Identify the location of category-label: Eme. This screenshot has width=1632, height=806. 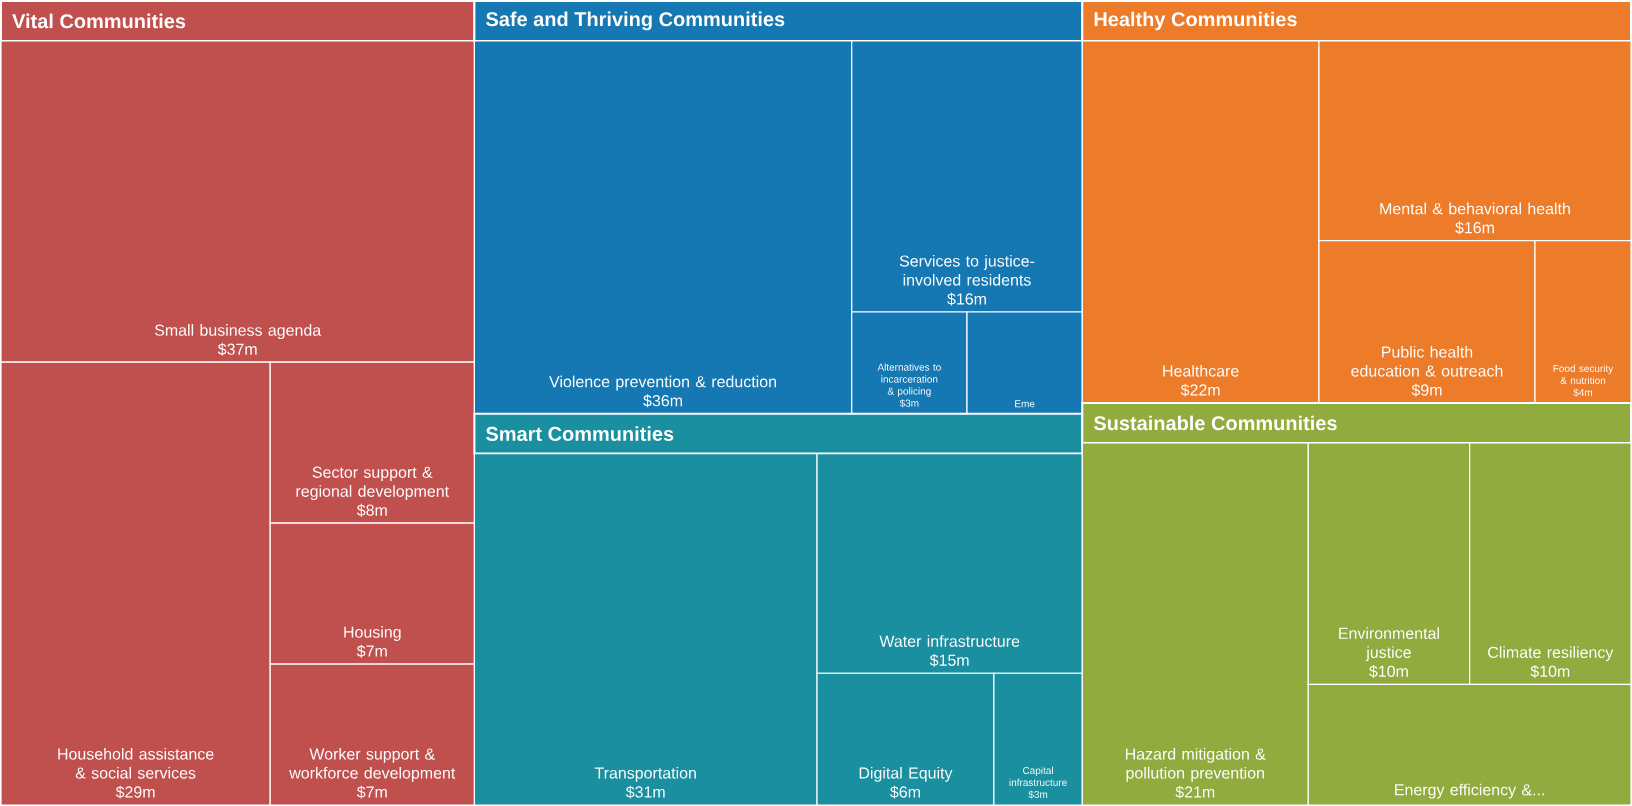
(1025, 404).